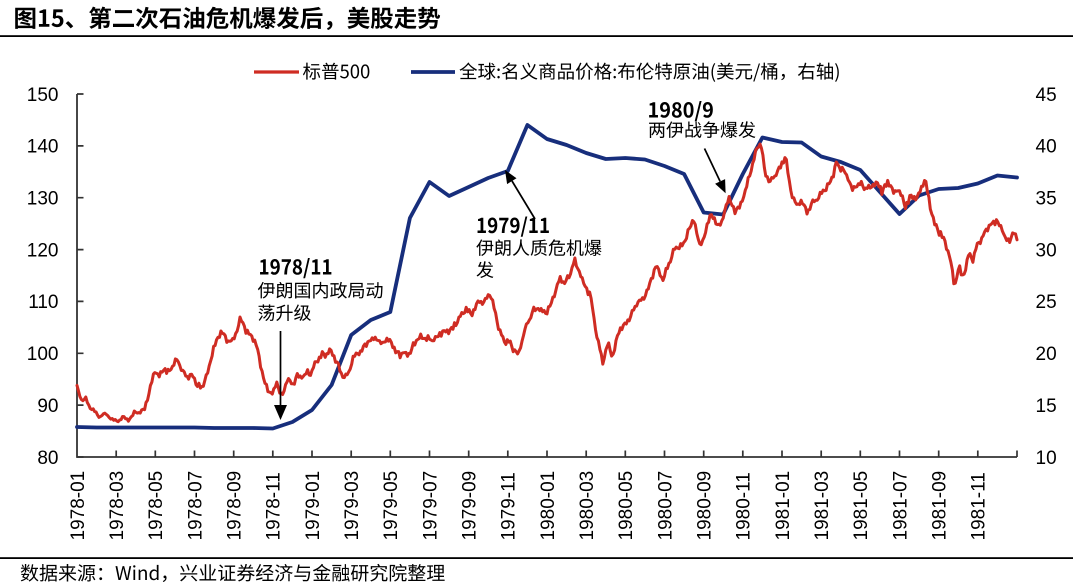 The image size is (1080, 588). Describe the element at coordinates (47, 406) in the screenshot. I see `svg-text: 90` at that location.